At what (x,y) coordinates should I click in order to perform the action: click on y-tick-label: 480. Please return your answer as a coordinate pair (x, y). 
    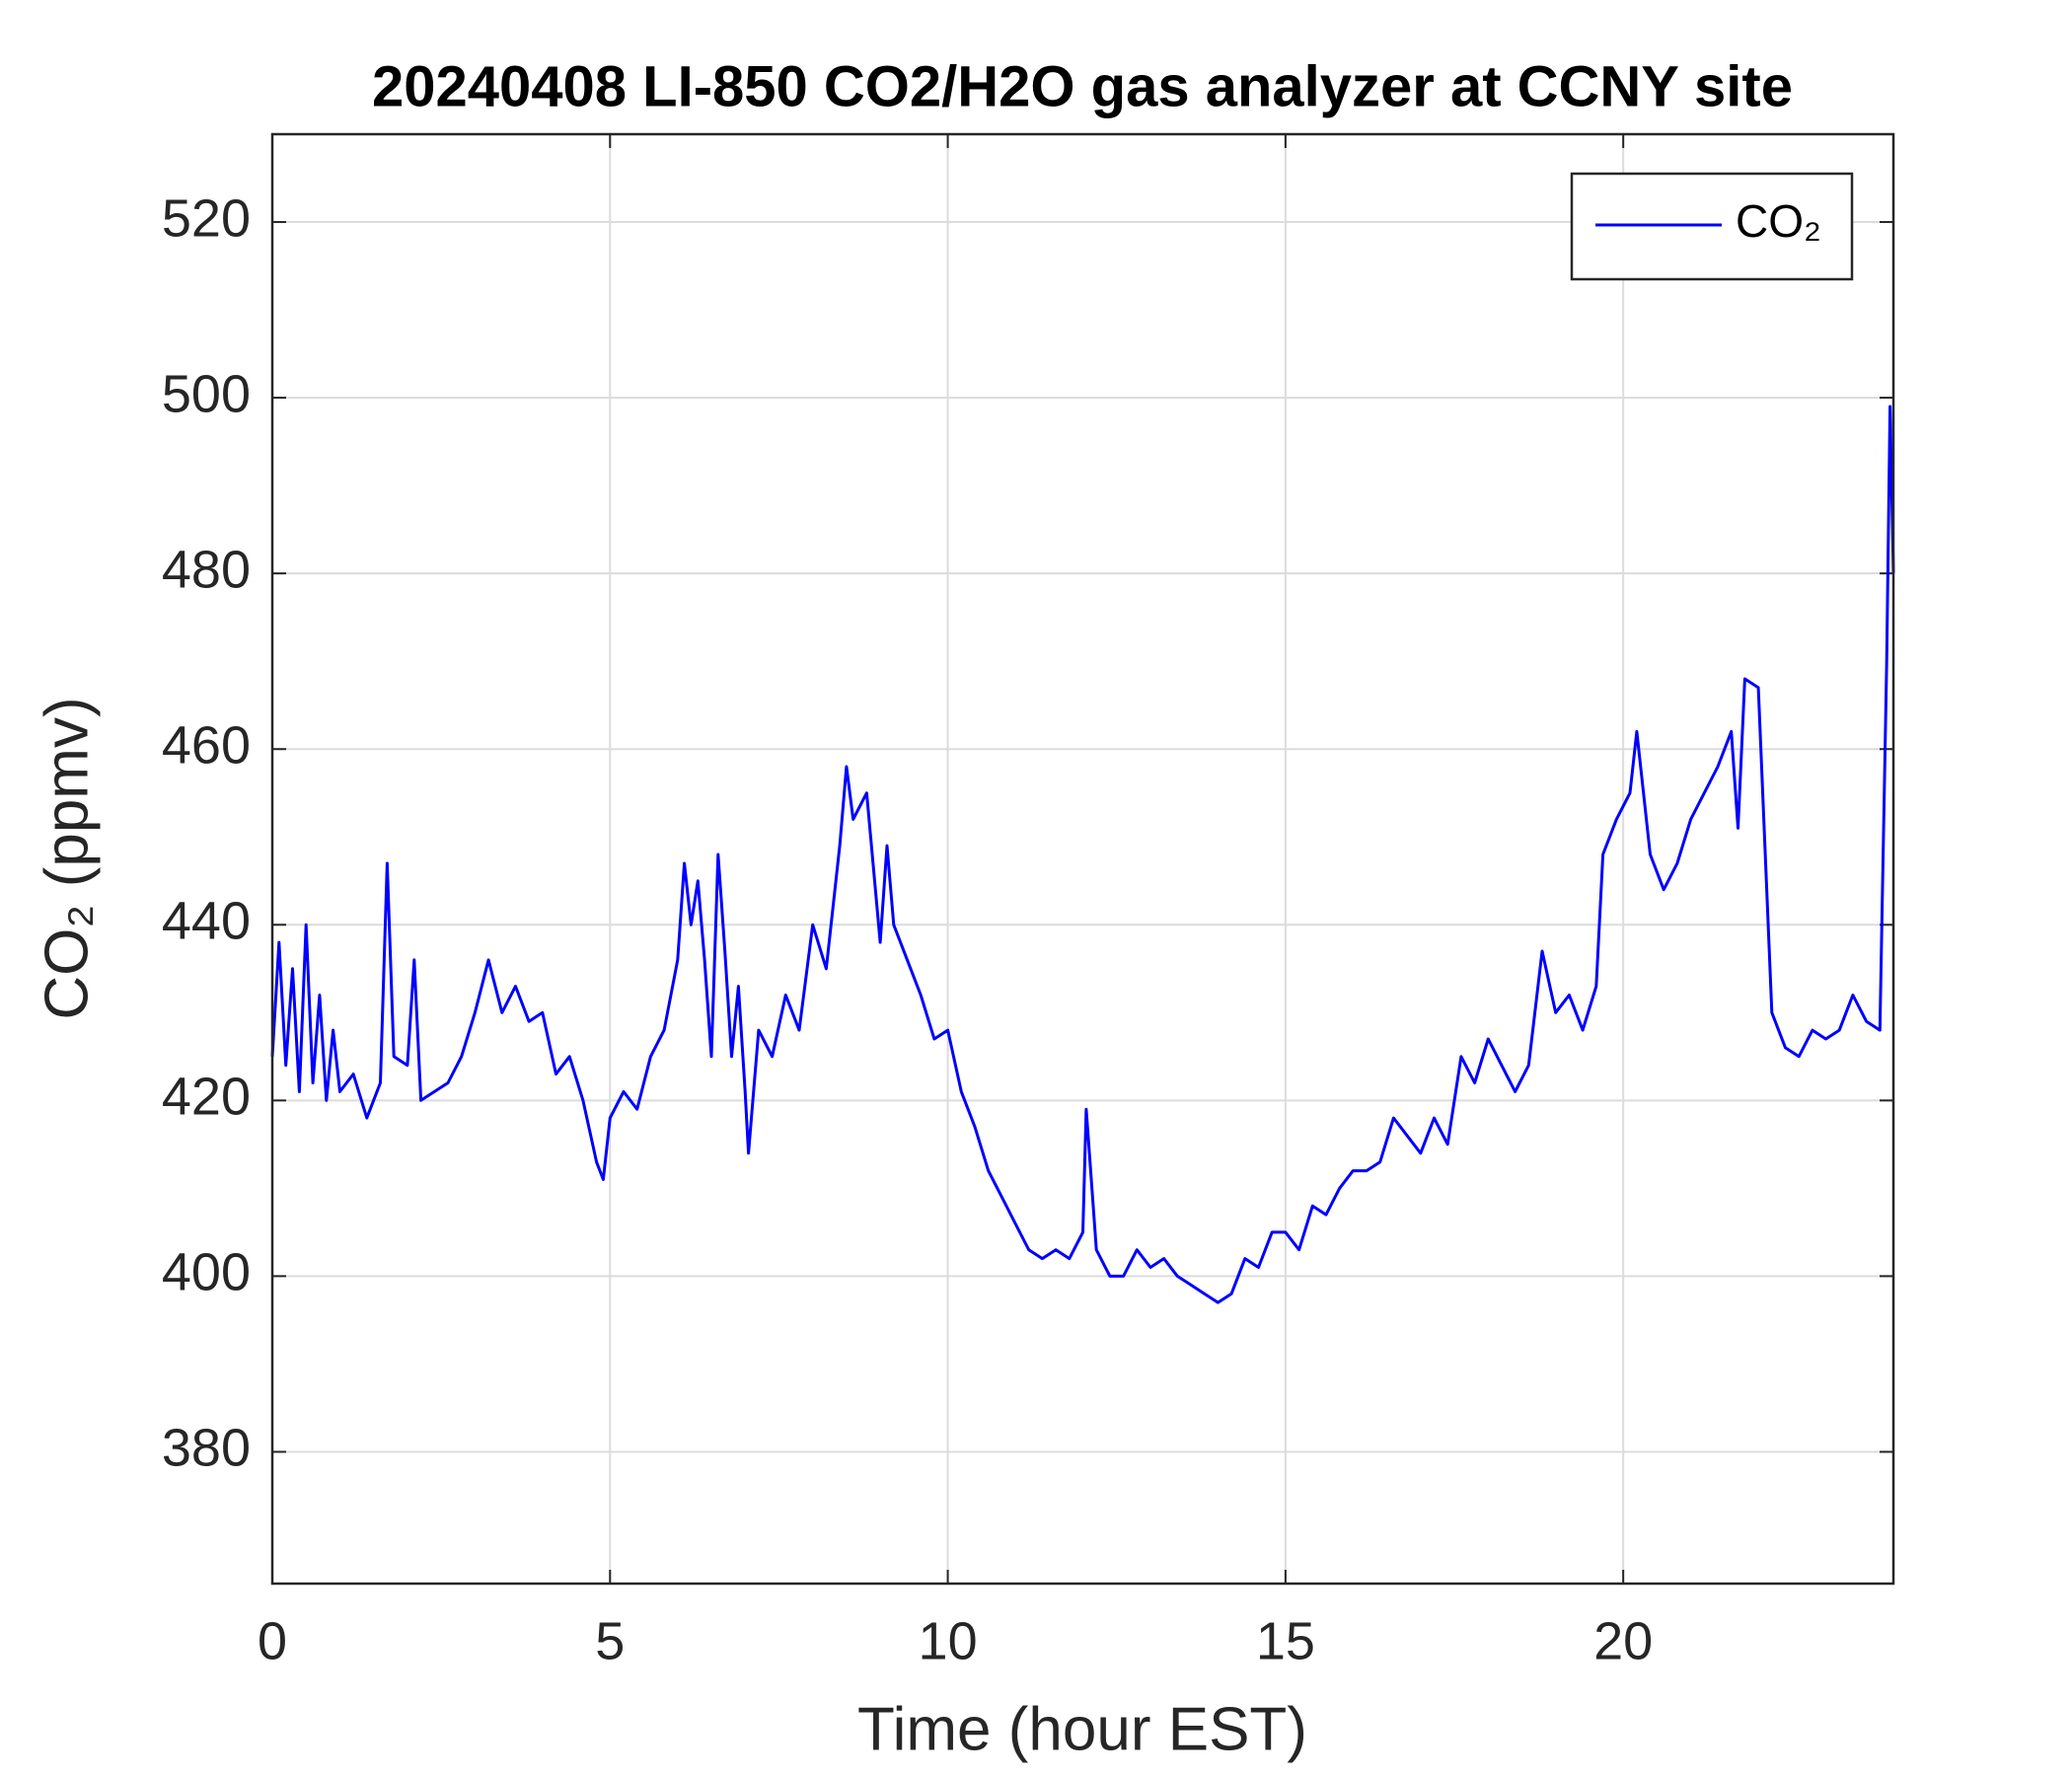
    Looking at the image, I should click on (206, 570).